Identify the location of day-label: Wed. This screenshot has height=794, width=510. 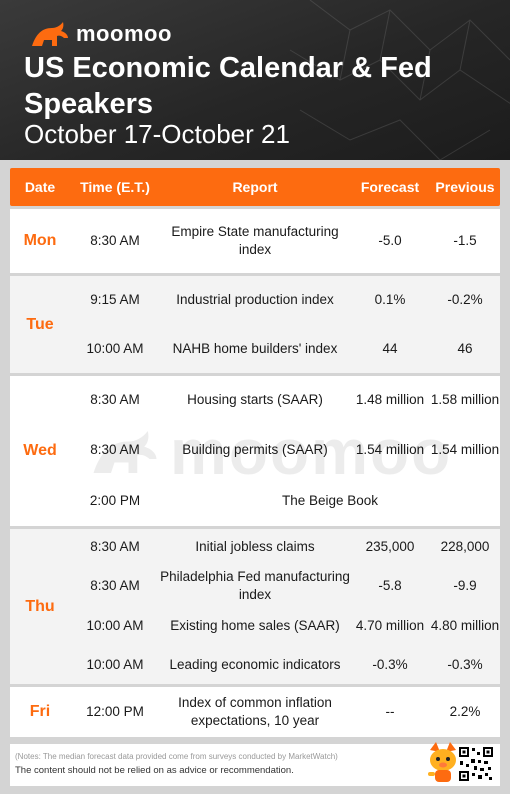
(40, 450).